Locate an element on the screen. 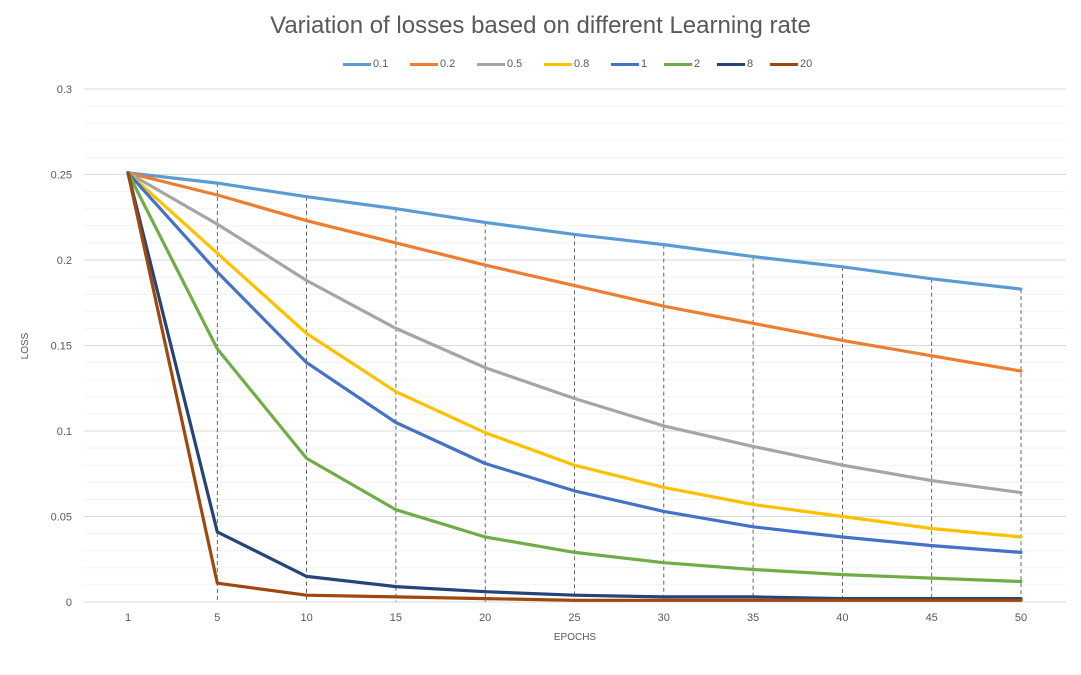  y-tick-label: 0.15 is located at coordinates (61, 347).